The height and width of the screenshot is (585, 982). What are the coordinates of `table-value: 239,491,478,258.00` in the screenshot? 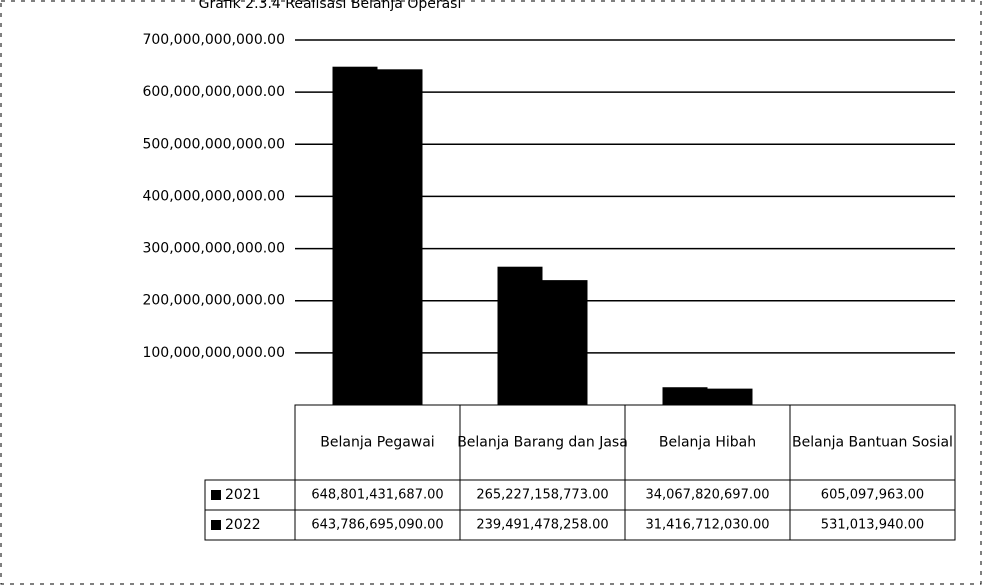 It's located at (542, 525).